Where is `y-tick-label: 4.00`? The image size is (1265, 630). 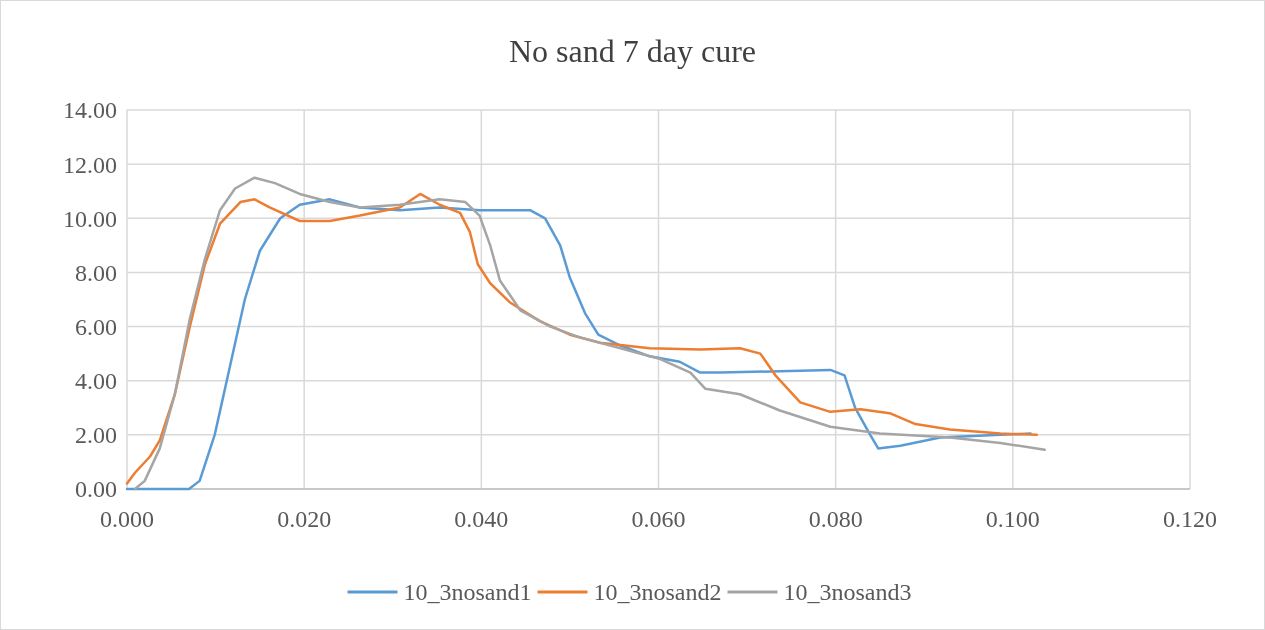
y-tick-label: 4.00 is located at coordinates (96, 381).